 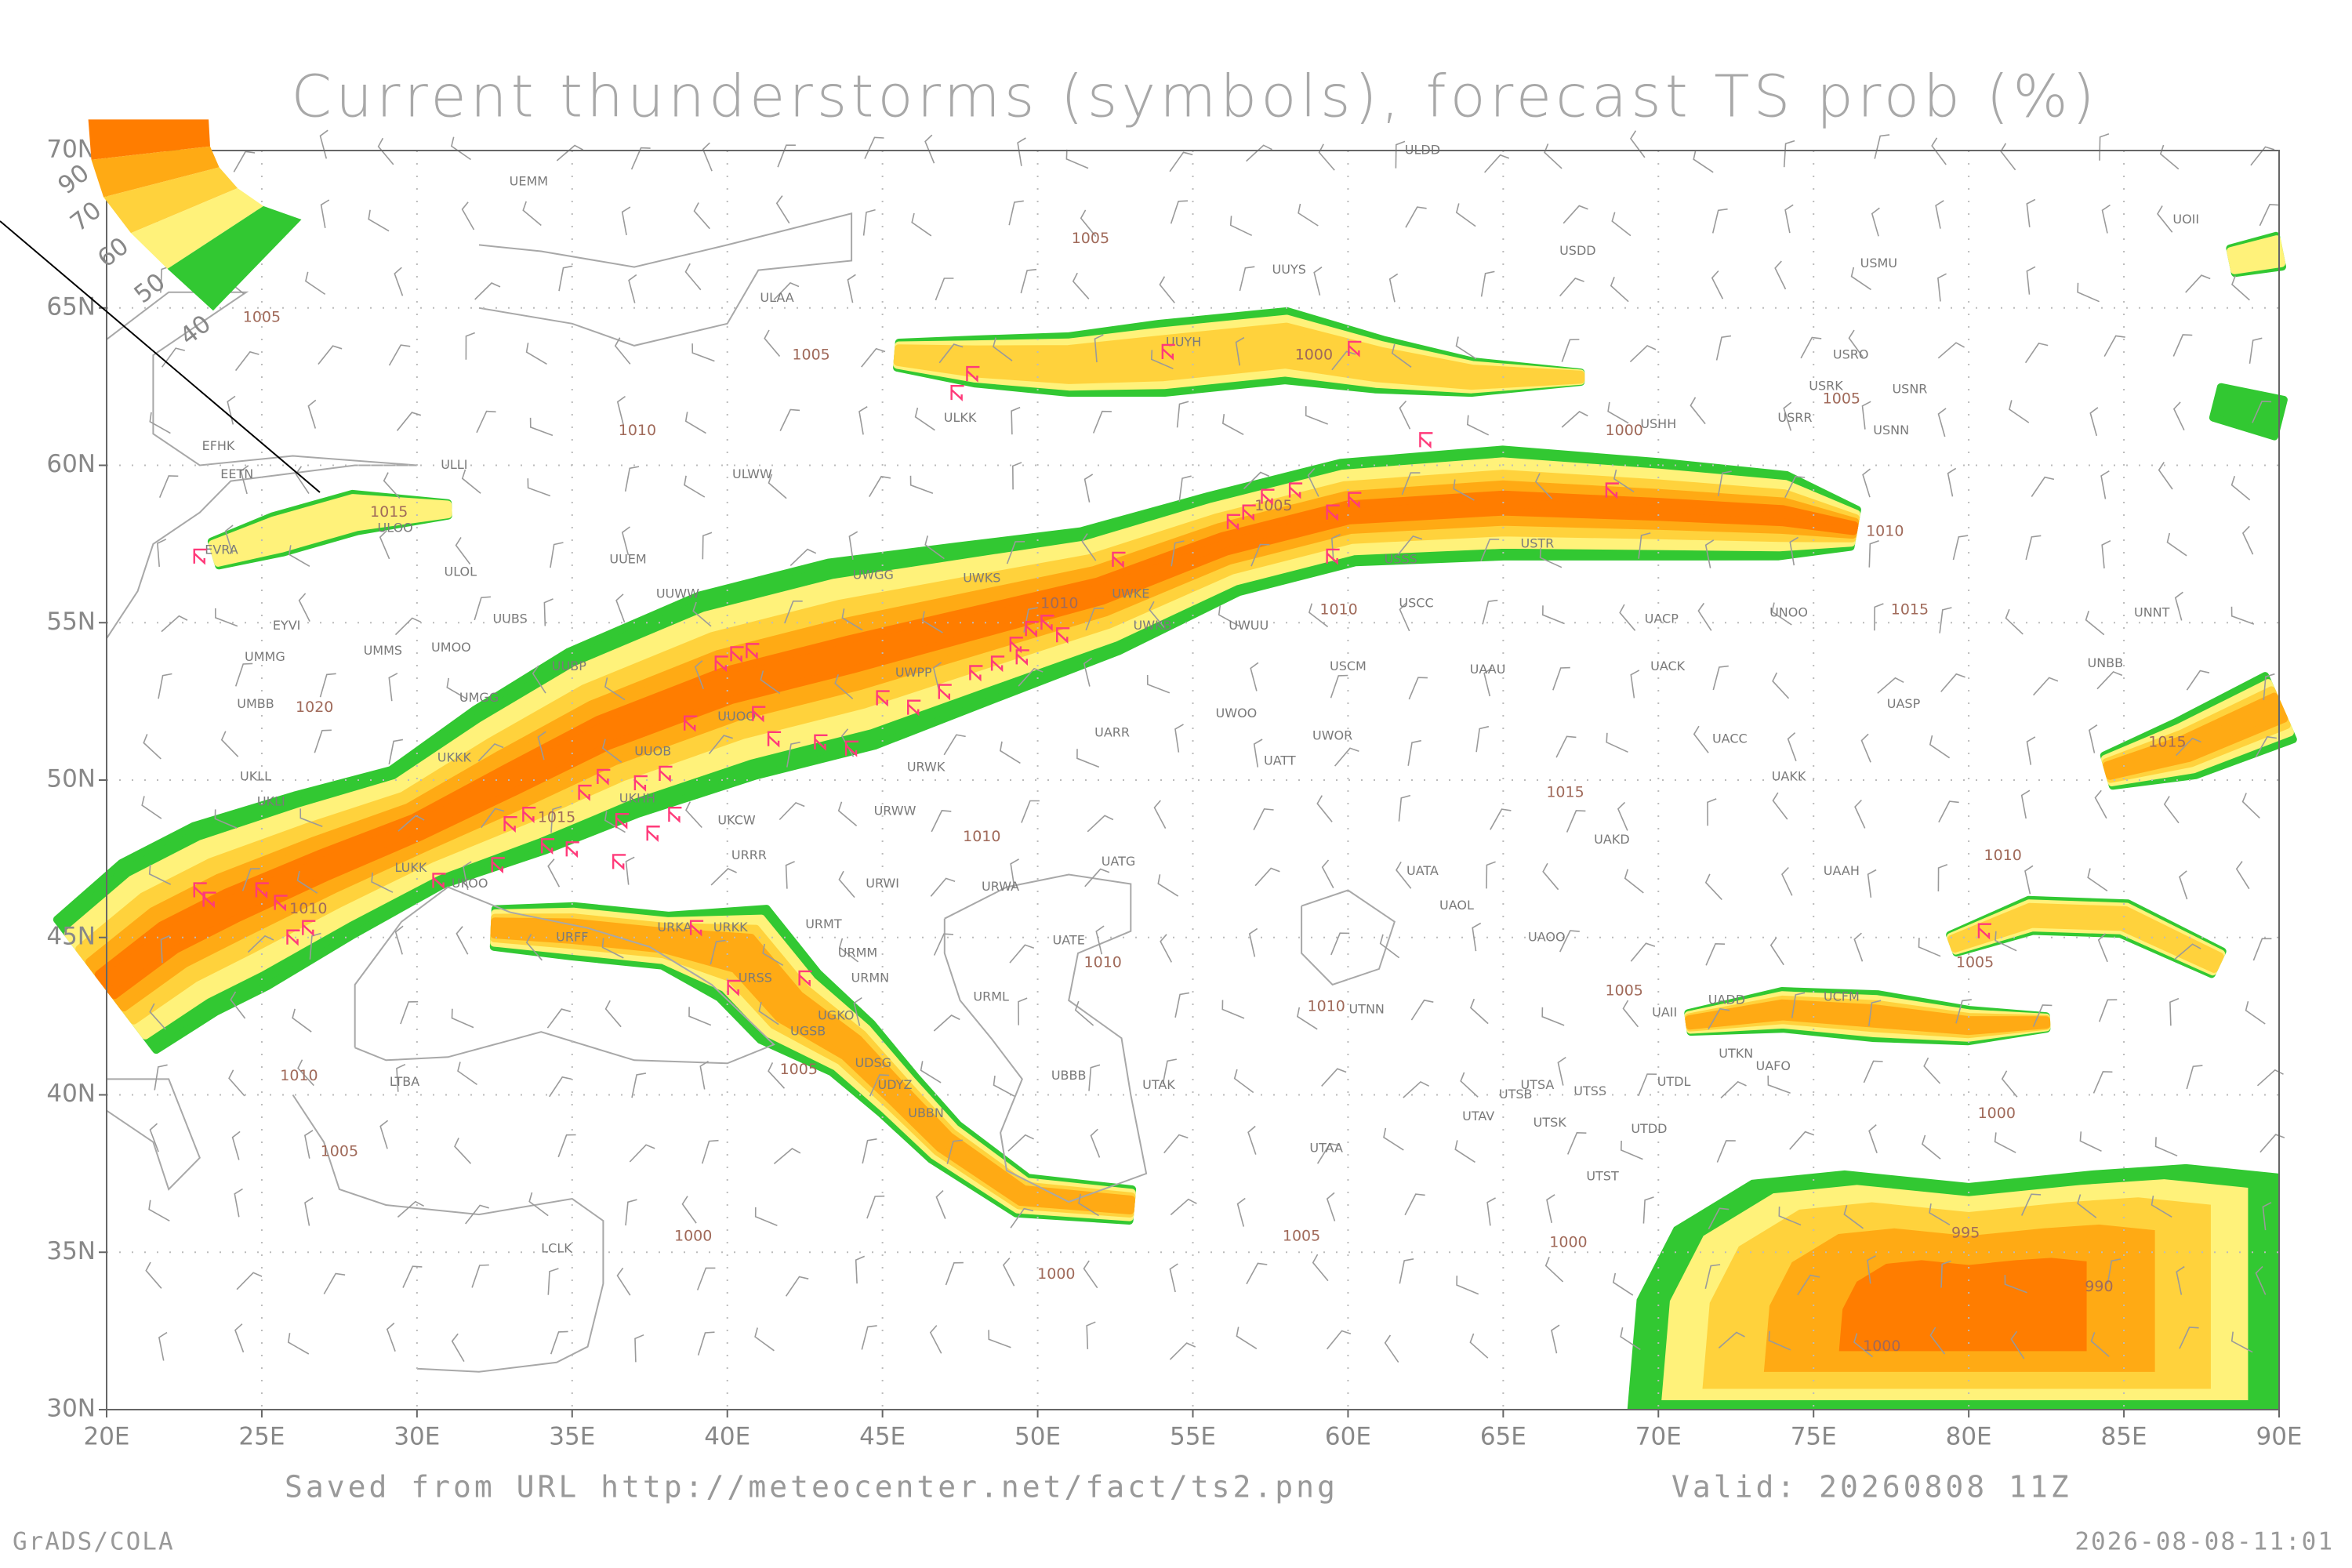 What do you see at coordinates (961, 417) in the screenshot?
I see `station-label: ULKK` at bounding box center [961, 417].